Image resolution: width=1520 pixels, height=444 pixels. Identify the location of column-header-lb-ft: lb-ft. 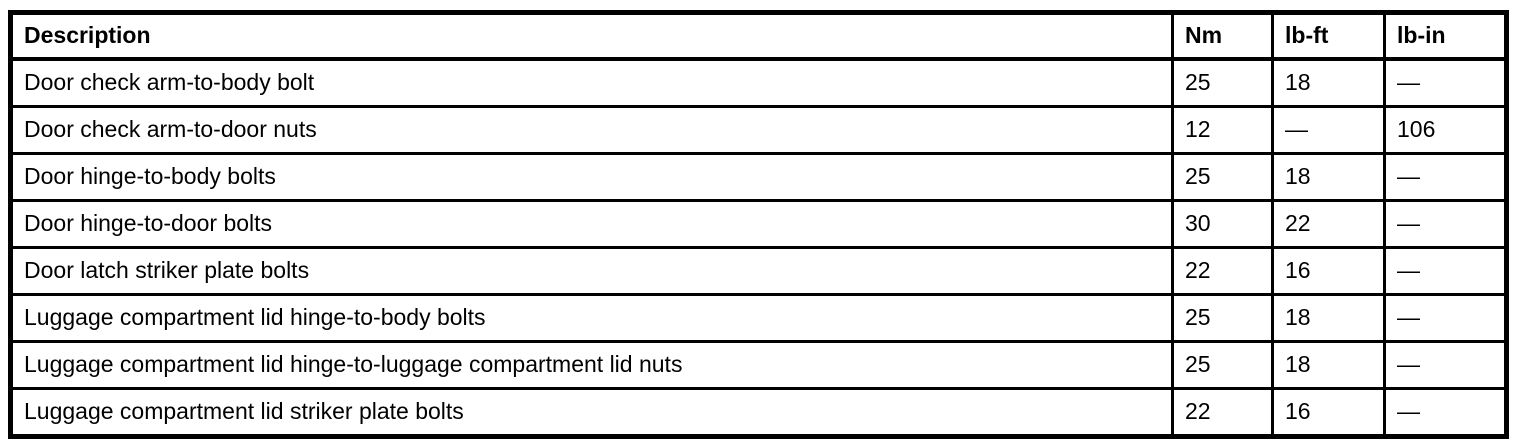
(1328, 36).